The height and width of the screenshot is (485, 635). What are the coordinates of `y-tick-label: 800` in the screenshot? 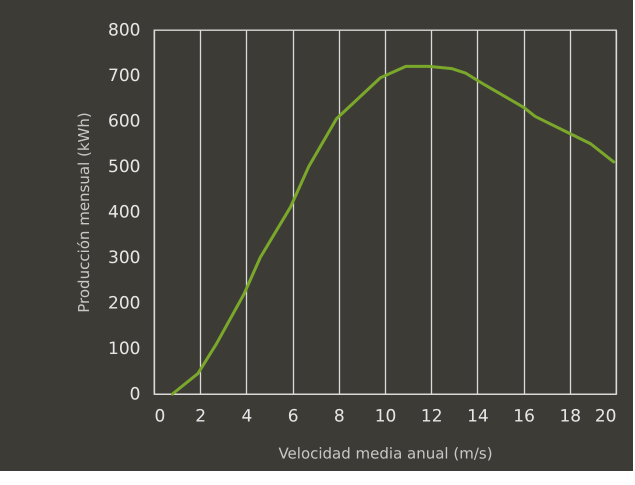 It's located at (124, 30).